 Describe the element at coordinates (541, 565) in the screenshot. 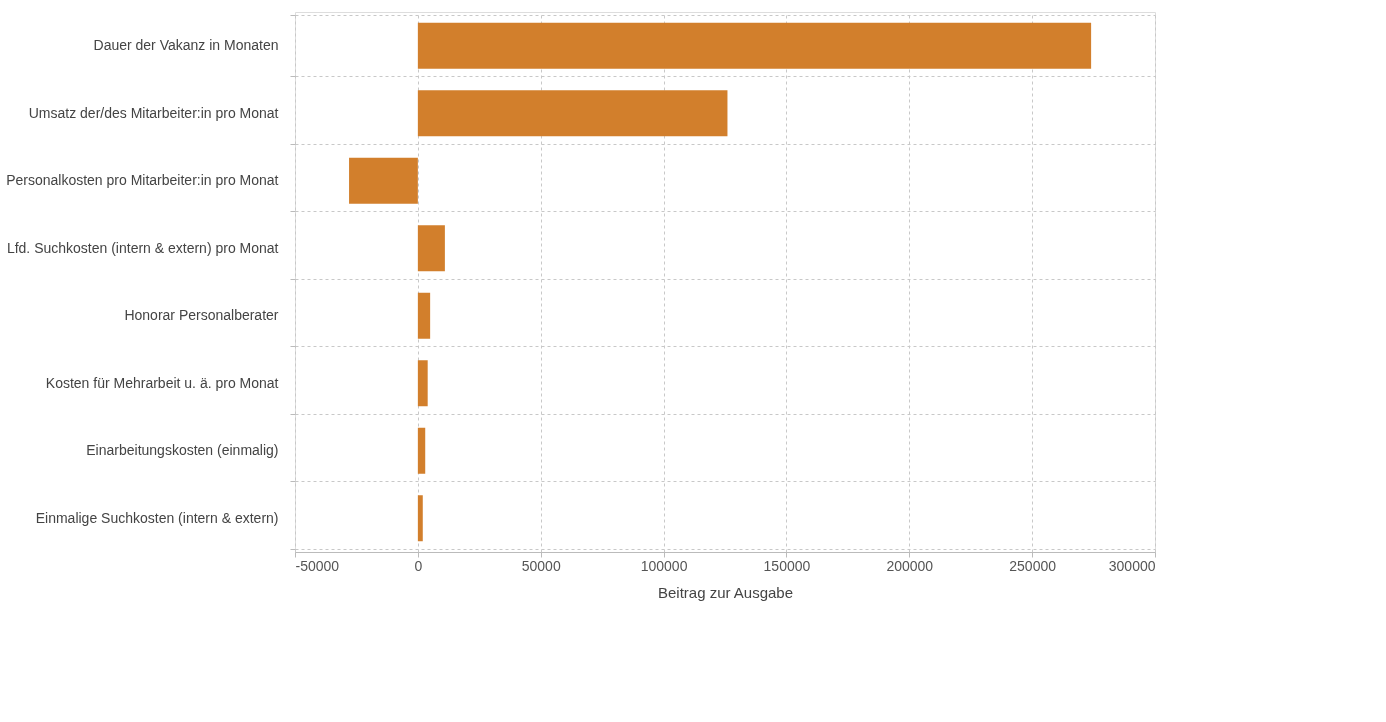

I see `x-tick-label: 50000` at that location.